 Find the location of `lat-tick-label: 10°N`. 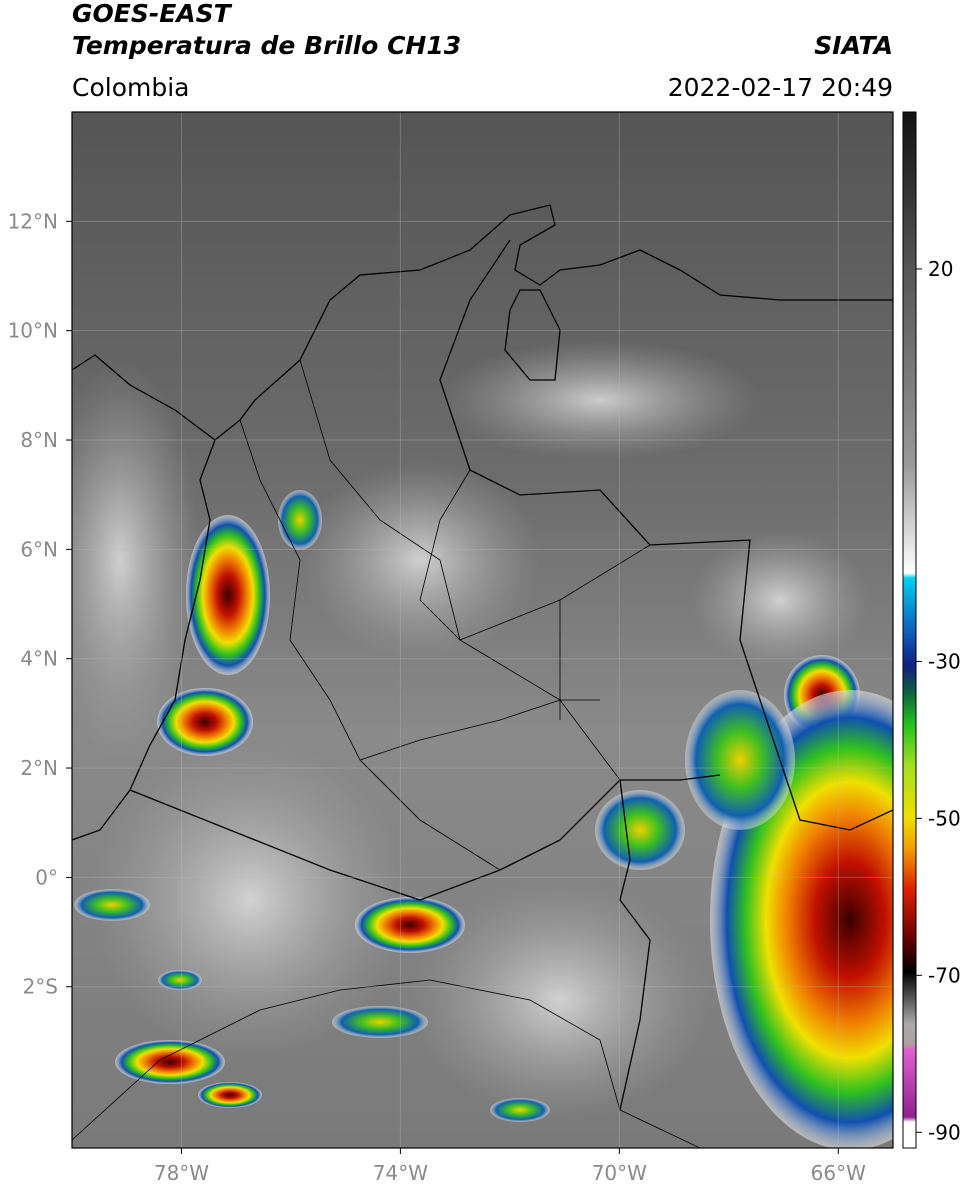

lat-tick-label: 10°N is located at coordinates (33, 331).